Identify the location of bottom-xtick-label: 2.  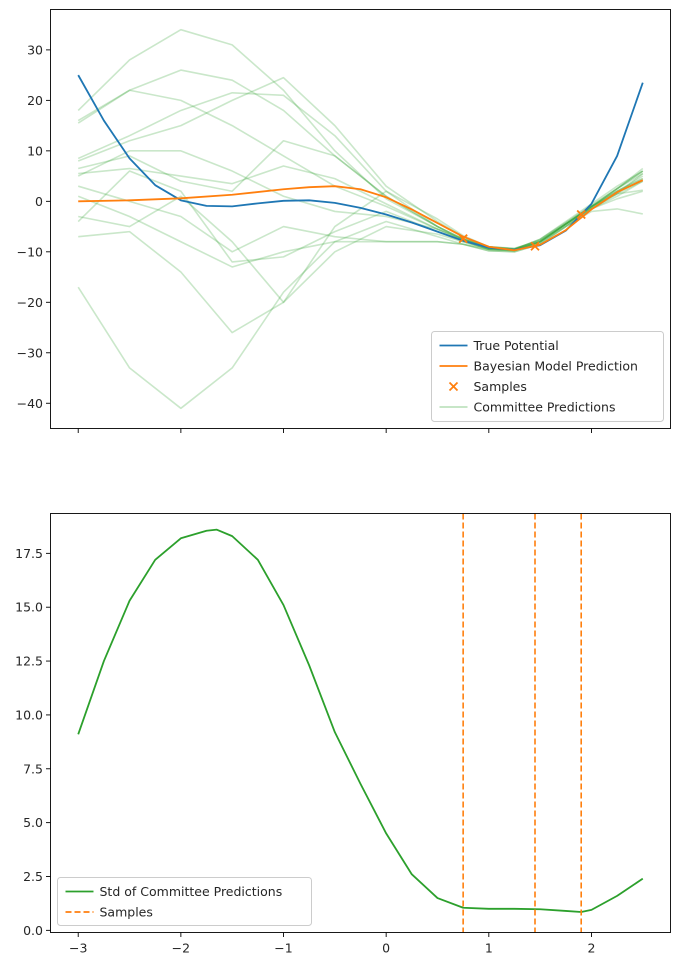
(591, 948).